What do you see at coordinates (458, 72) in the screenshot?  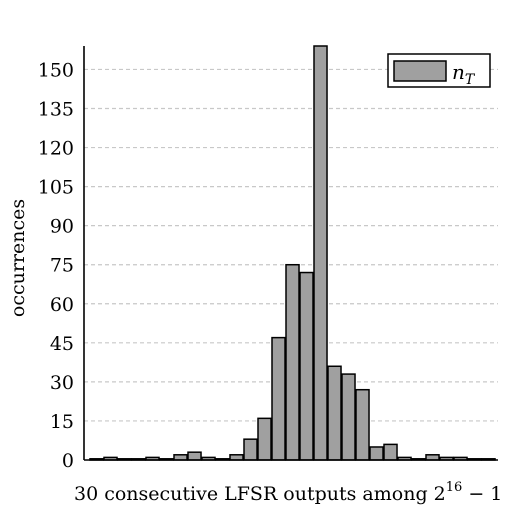 I see `legend-label-base: n` at bounding box center [458, 72].